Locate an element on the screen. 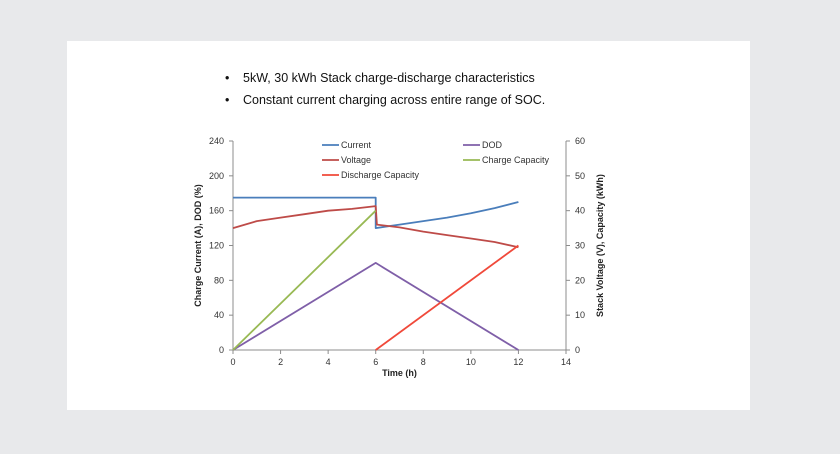  x-tick-label: 2 is located at coordinates (280, 362).